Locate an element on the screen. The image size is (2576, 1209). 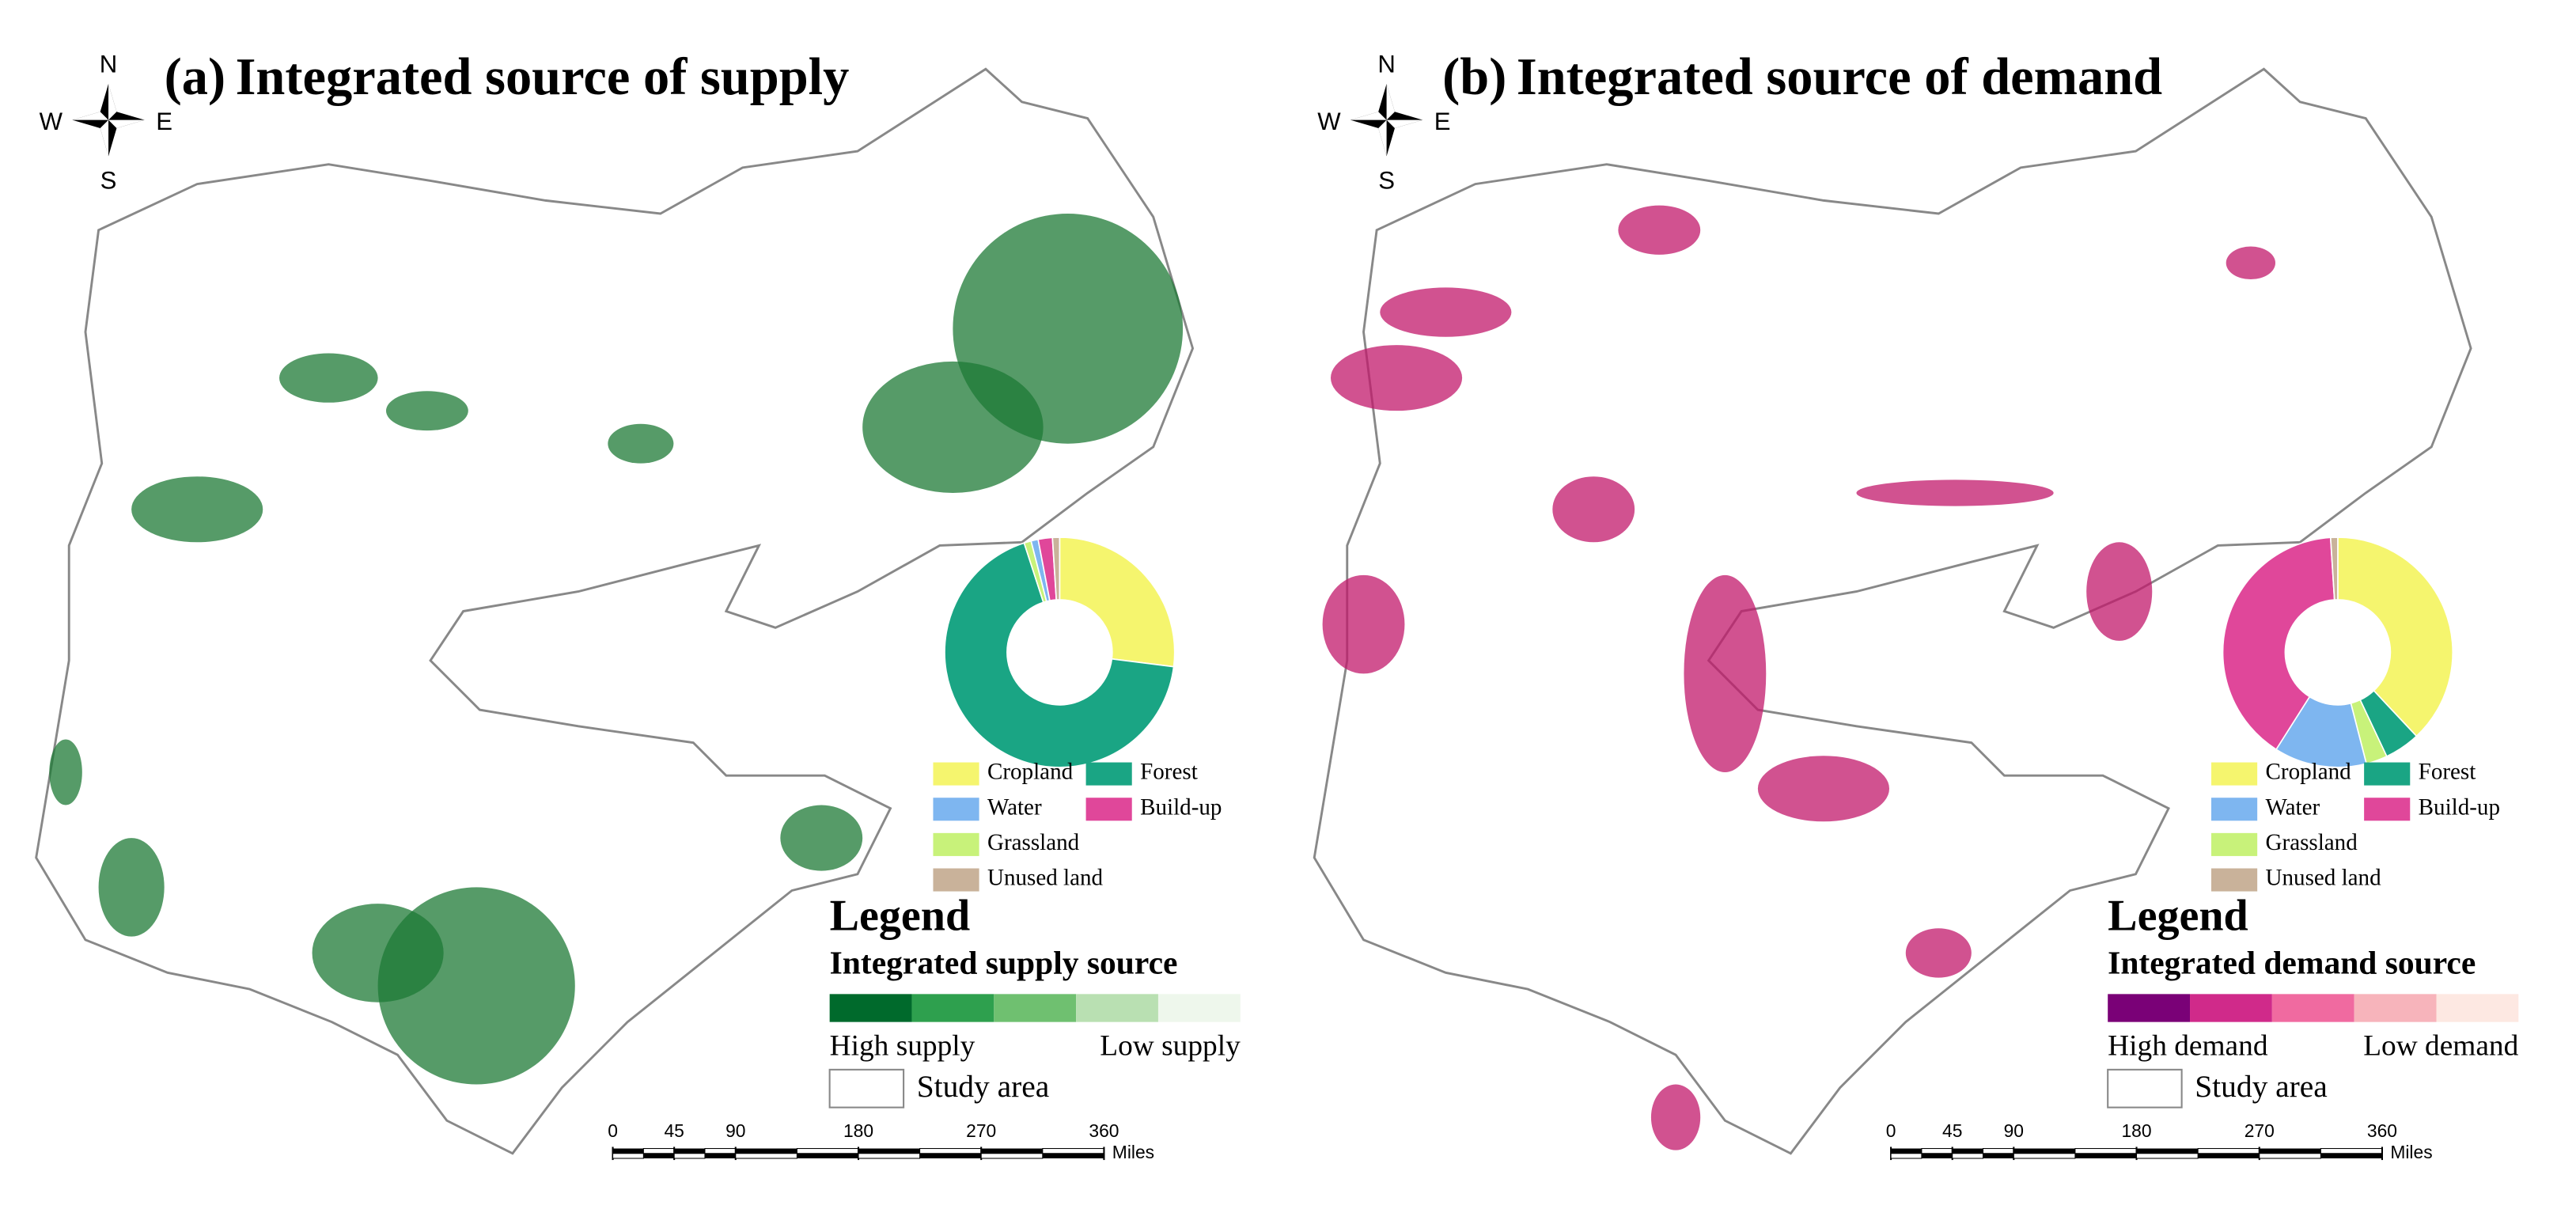
legend-title: Legend is located at coordinates (2178, 916).